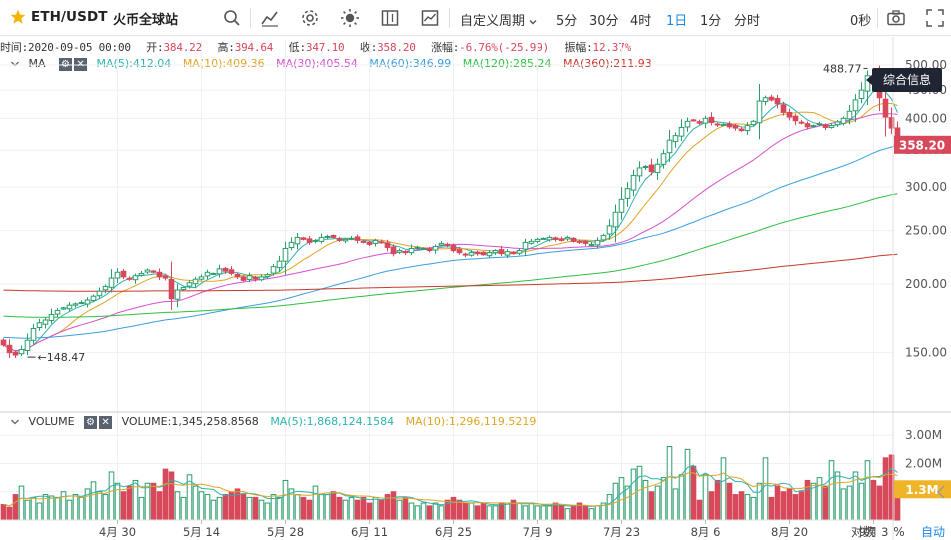 The width and height of the screenshot is (951, 540). What do you see at coordinates (861, 21) in the screenshot?
I see `countdown-label: 0秒` at bounding box center [861, 21].